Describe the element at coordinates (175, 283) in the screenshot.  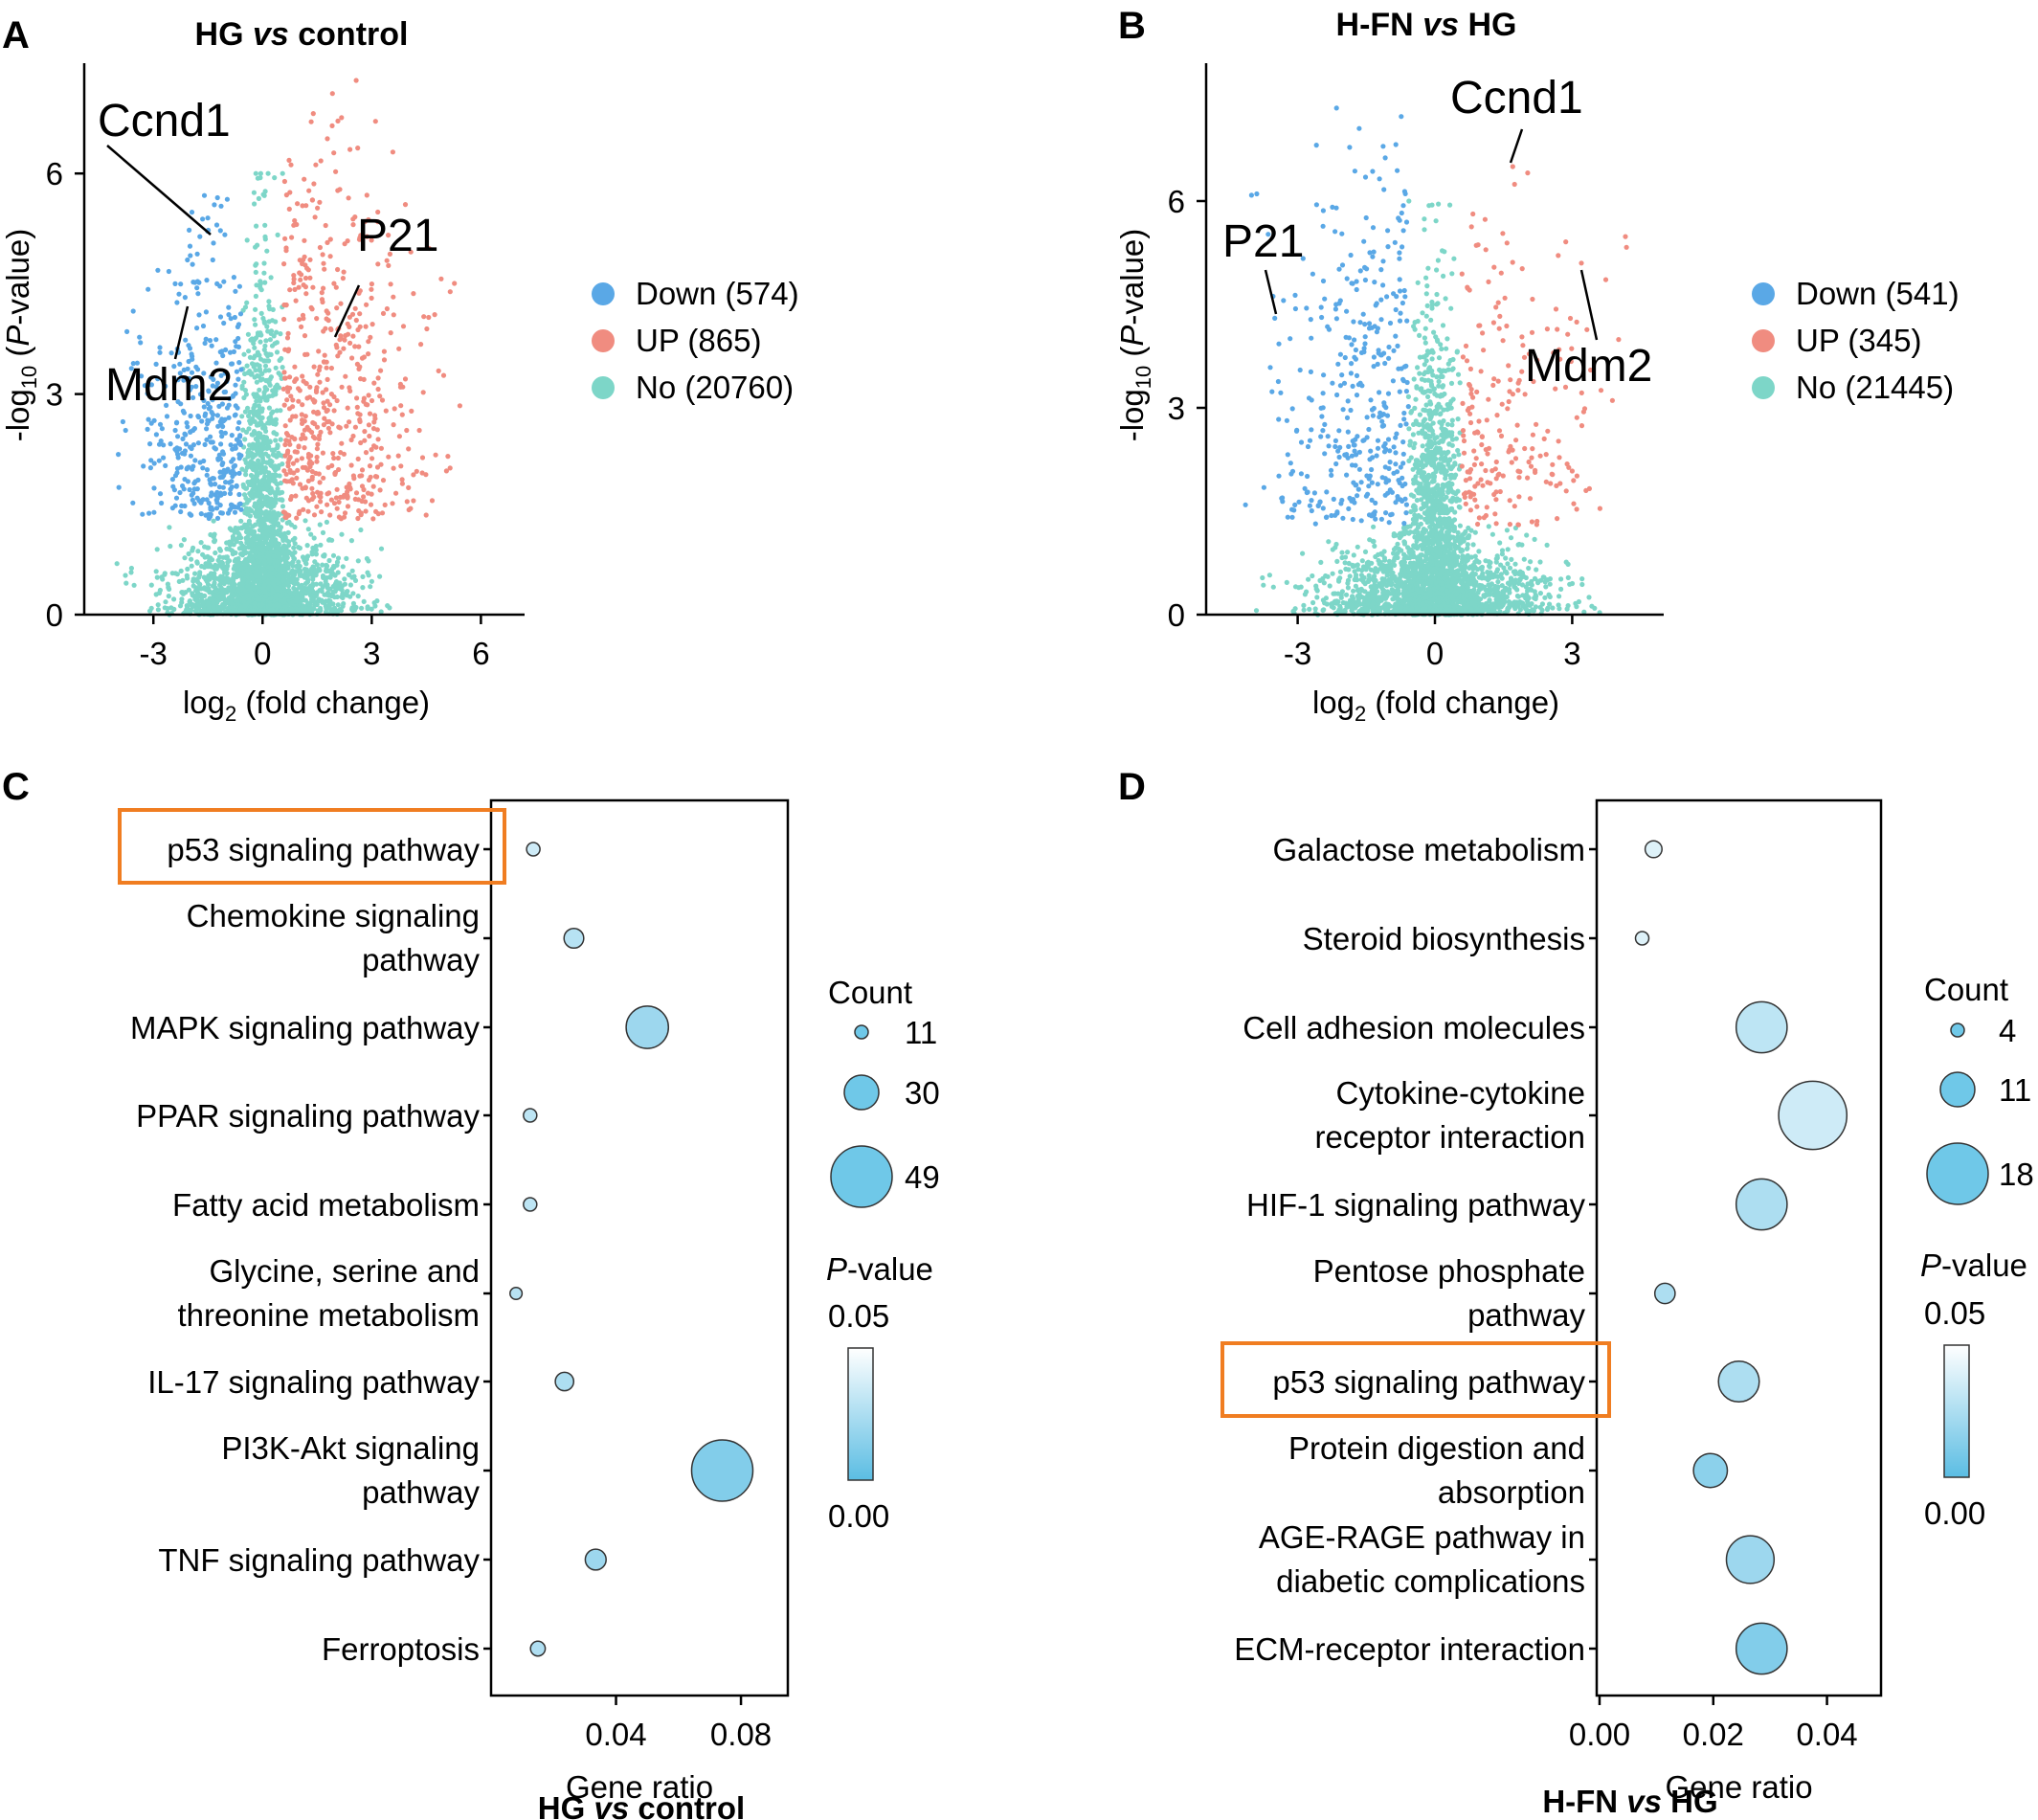
I see `labeled-point-mdm2-A` at that location.